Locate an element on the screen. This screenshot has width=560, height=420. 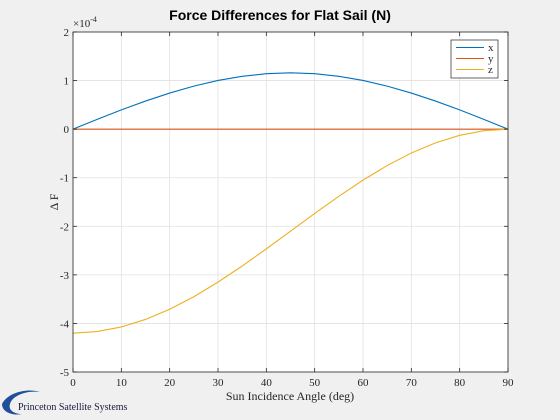
x-tick-label: 50 is located at coordinates (315, 383).